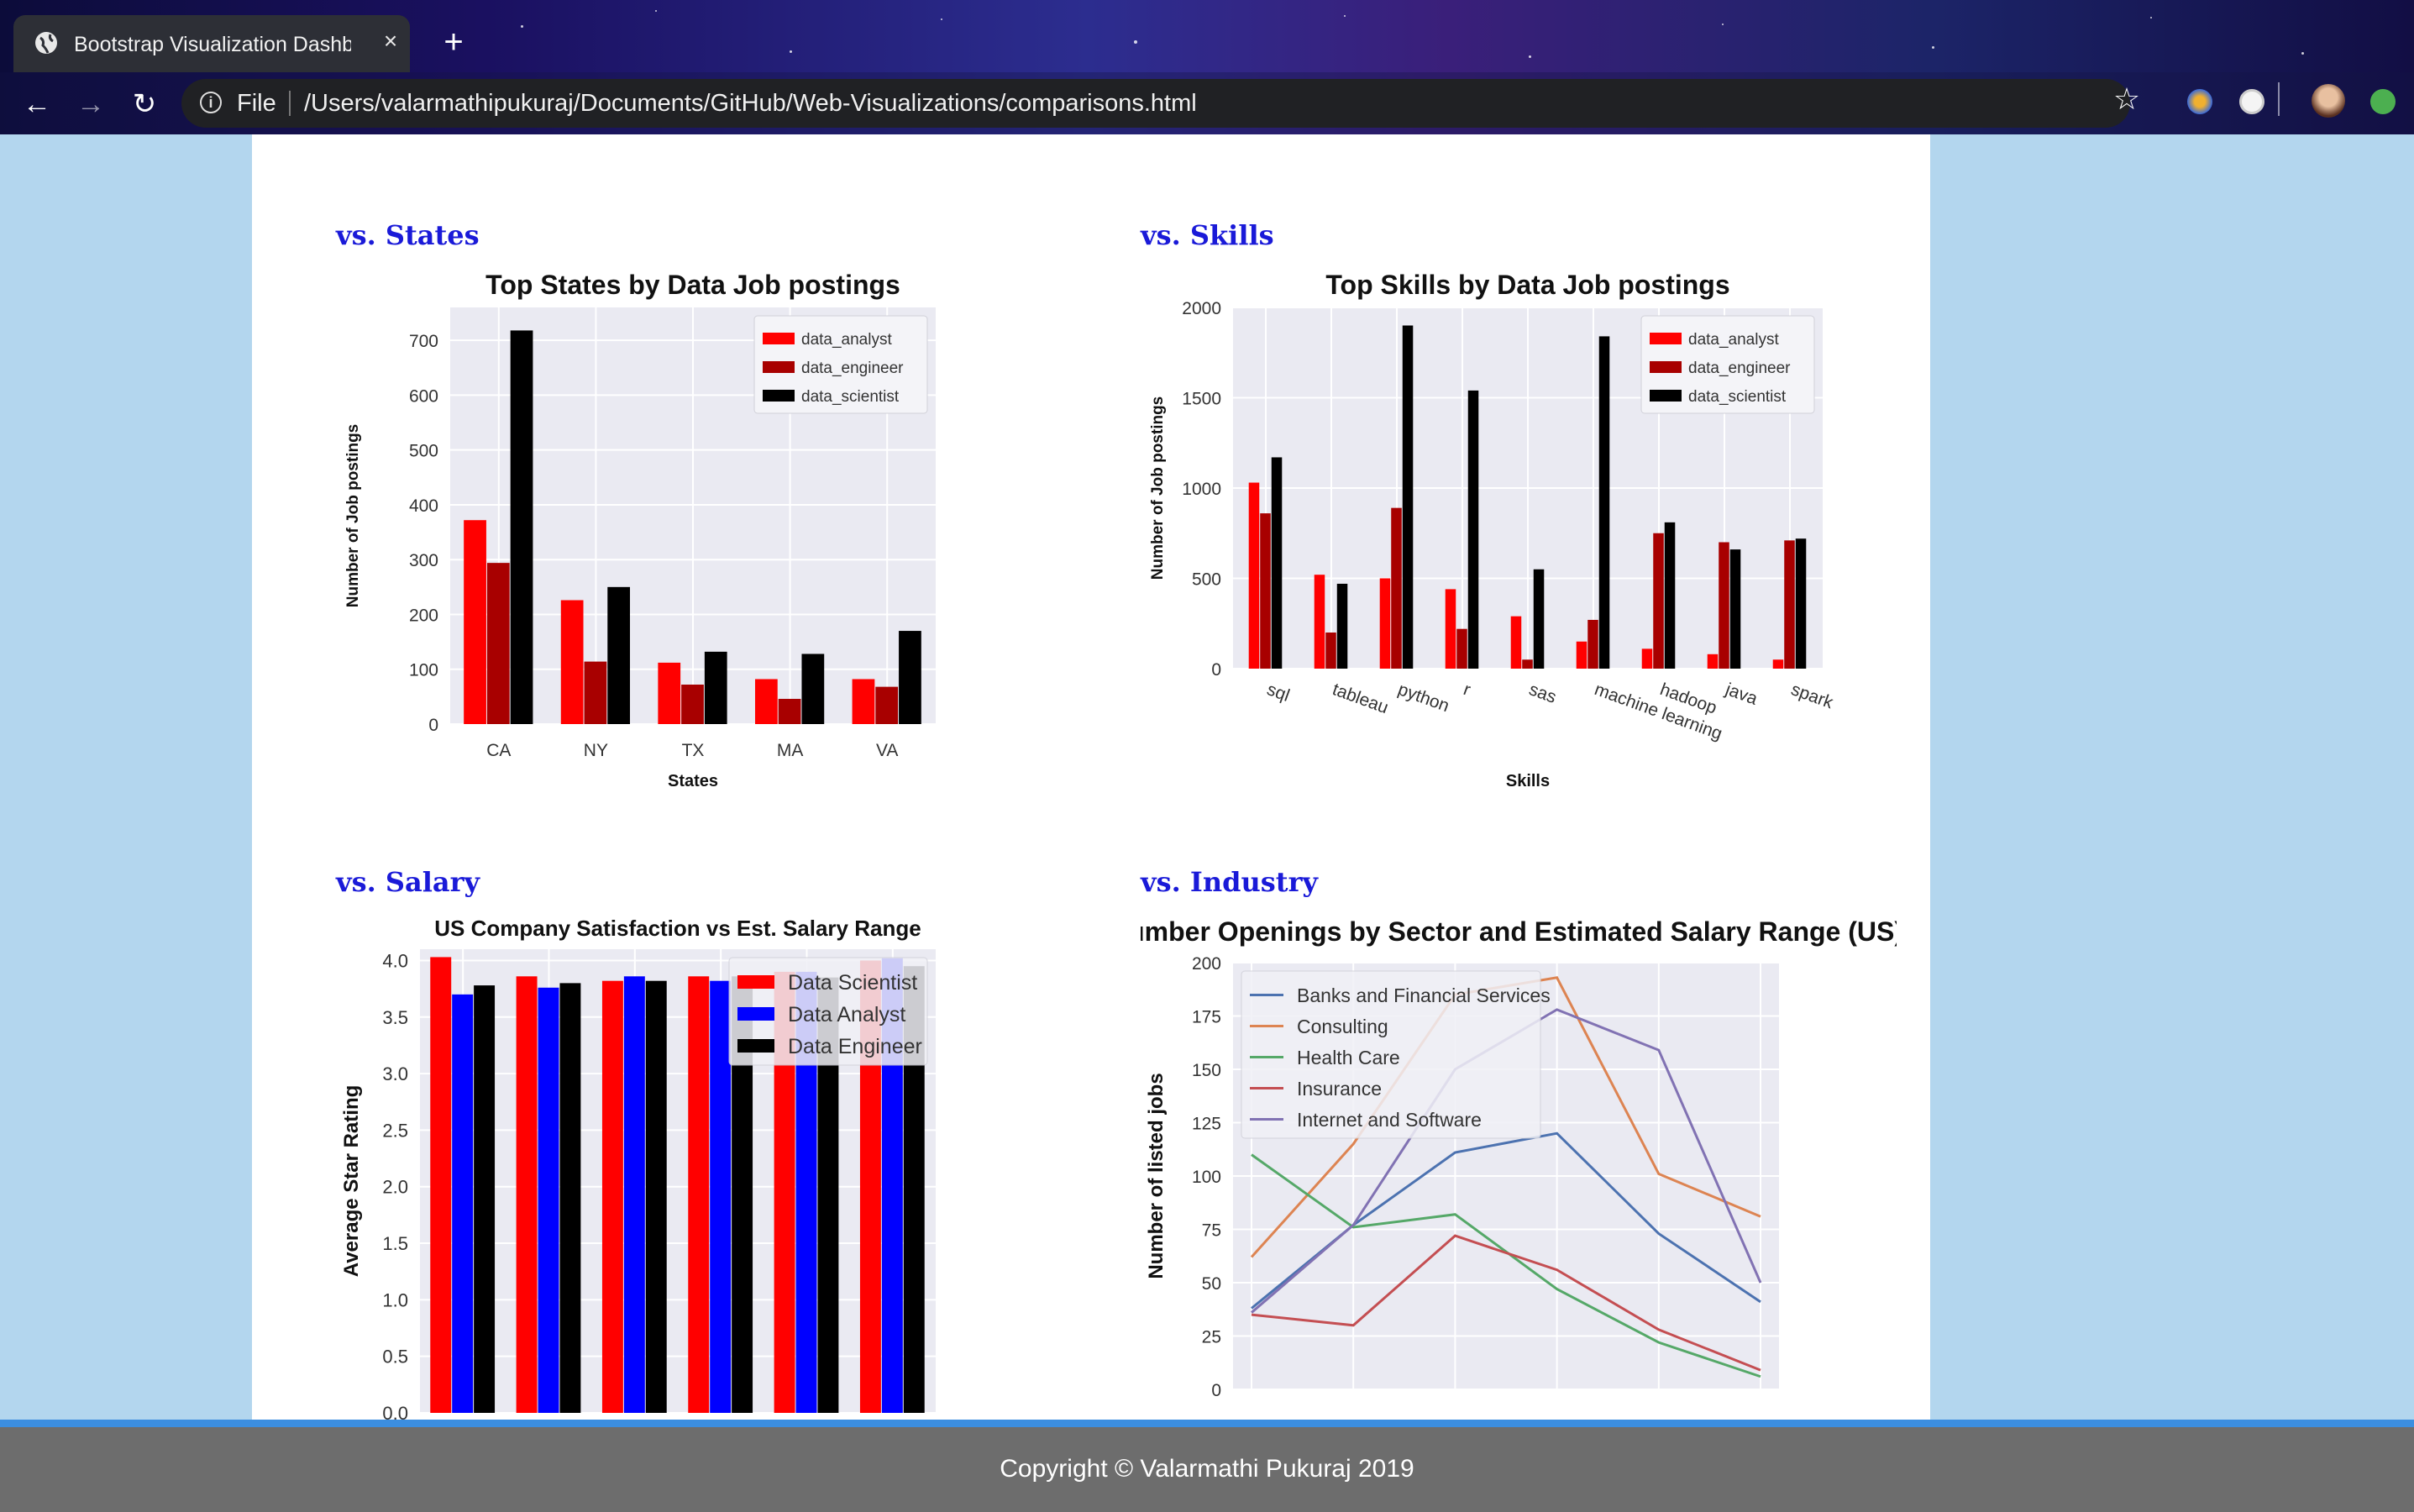 The image size is (2414, 1512). What do you see at coordinates (852, 368) in the screenshot?
I see `legend-label: data_engineer` at bounding box center [852, 368].